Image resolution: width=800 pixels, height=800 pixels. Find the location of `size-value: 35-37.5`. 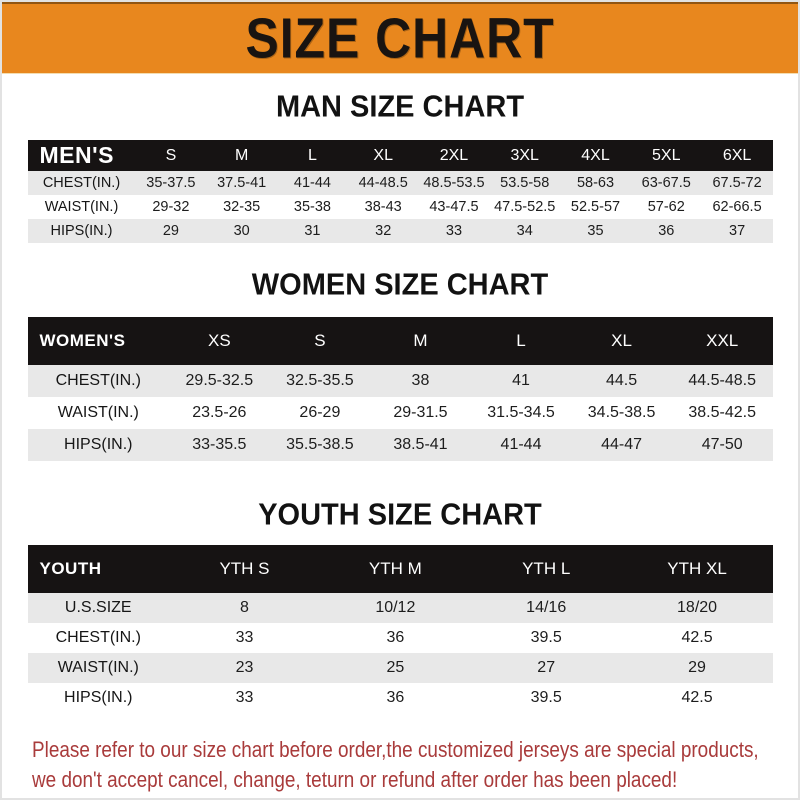

size-value: 35-37.5 is located at coordinates (171, 183).